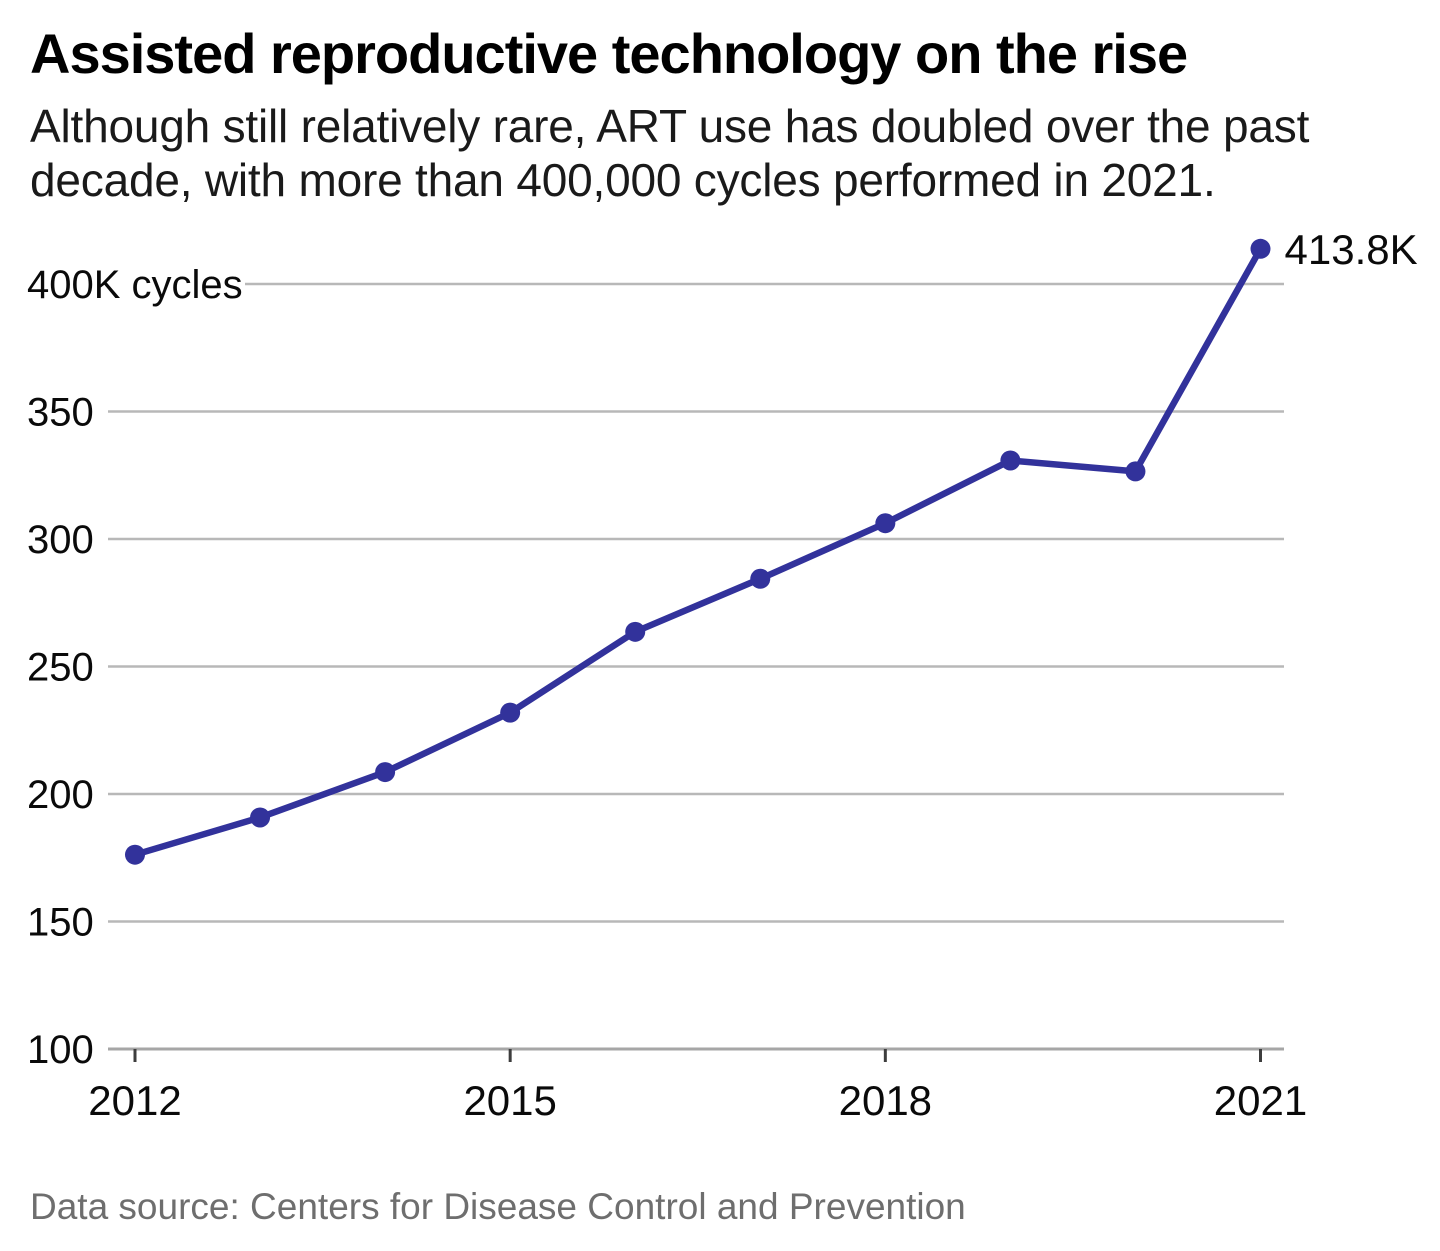 The width and height of the screenshot is (1440, 1251). Describe the element at coordinates (134, 1100) in the screenshot. I see `x-tick-label-2012: 2012` at that location.